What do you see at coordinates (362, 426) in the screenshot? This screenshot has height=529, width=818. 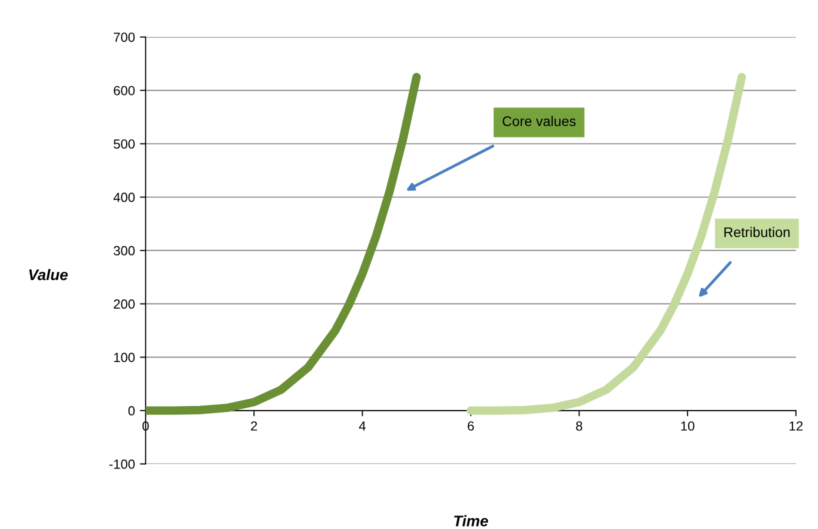 I see `x-tick-label: 4` at bounding box center [362, 426].